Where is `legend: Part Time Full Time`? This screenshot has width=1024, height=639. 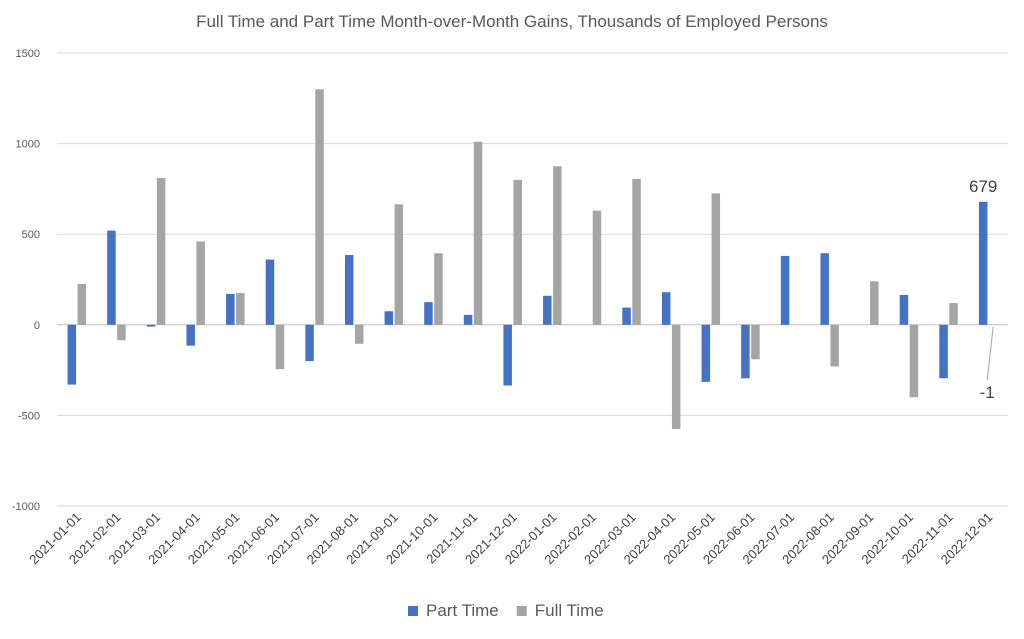 legend: Part Time Full Time is located at coordinates (506, 610).